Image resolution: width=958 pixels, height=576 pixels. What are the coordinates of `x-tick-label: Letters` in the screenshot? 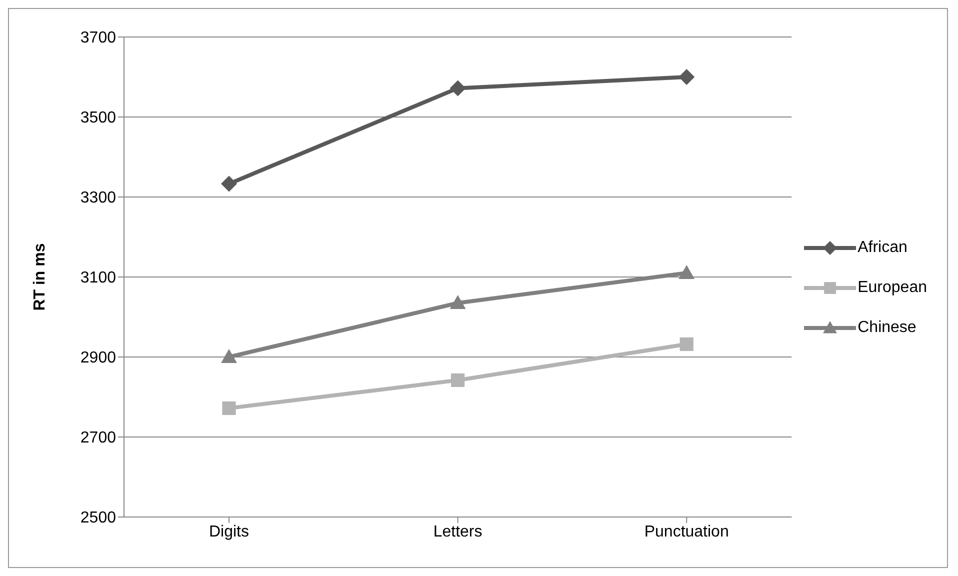 It's located at (457, 531).